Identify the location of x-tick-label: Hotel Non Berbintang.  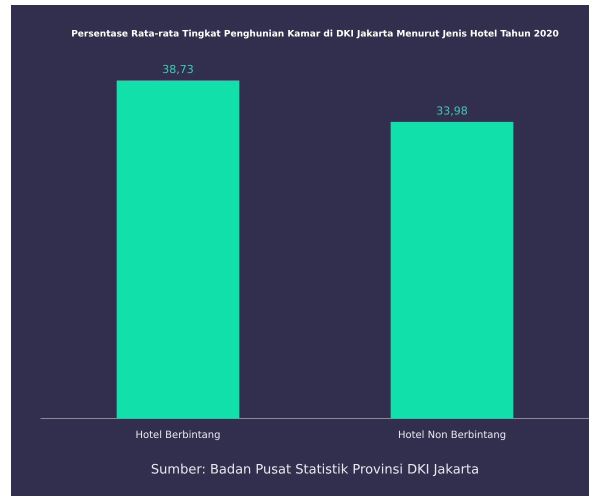
(452, 435).